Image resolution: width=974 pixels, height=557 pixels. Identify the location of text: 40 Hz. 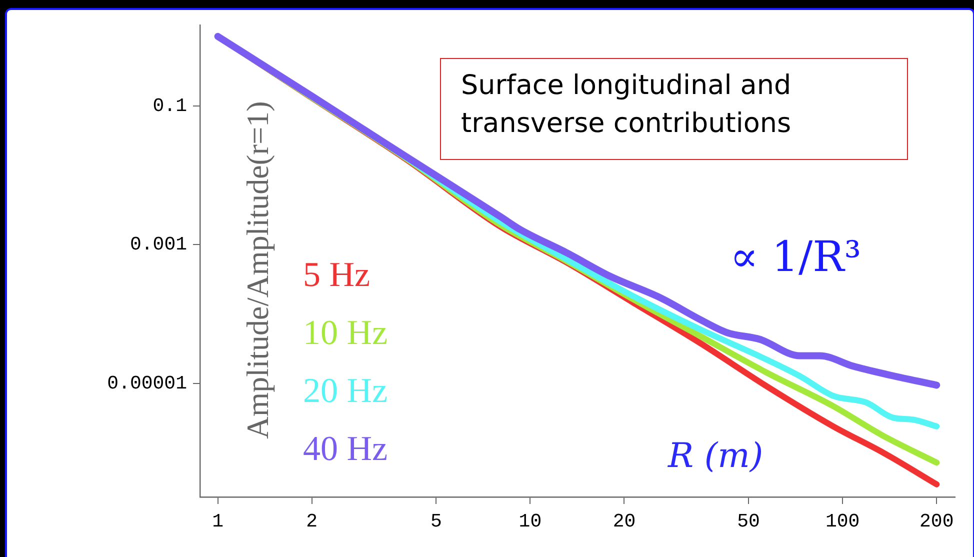
(345, 449).